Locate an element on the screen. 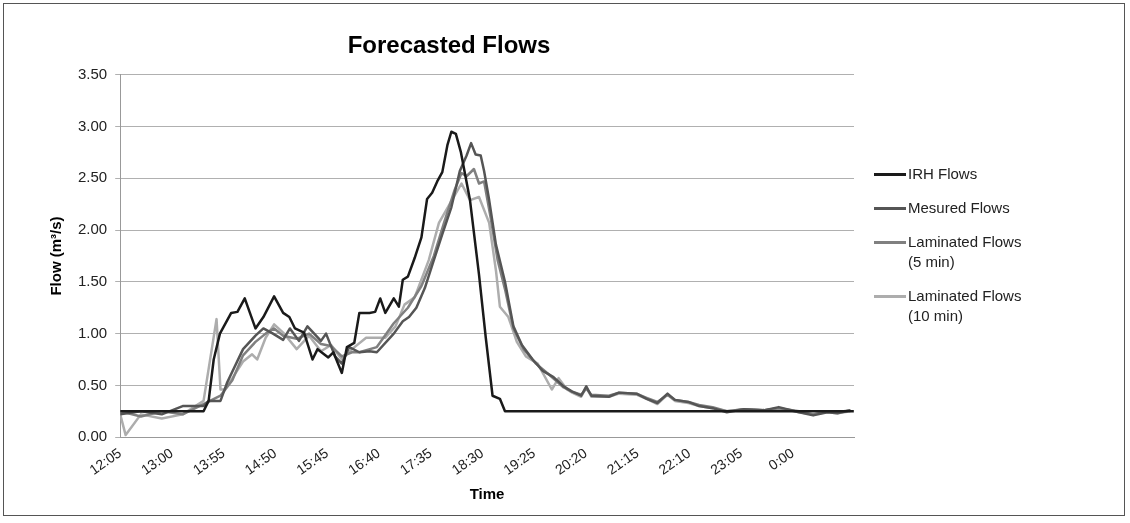 This screenshot has width=1130, height=523. legend-label: Laminated Flows (5 min) is located at coordinates (965, 252).